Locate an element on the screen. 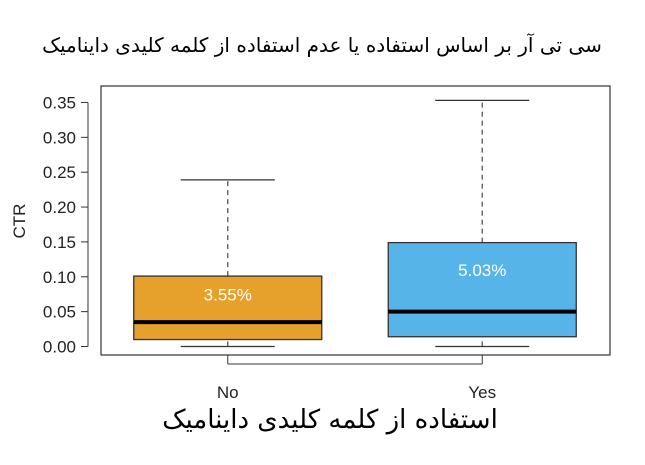  x-tick-label: Yes is located at coordinates (482, 392).